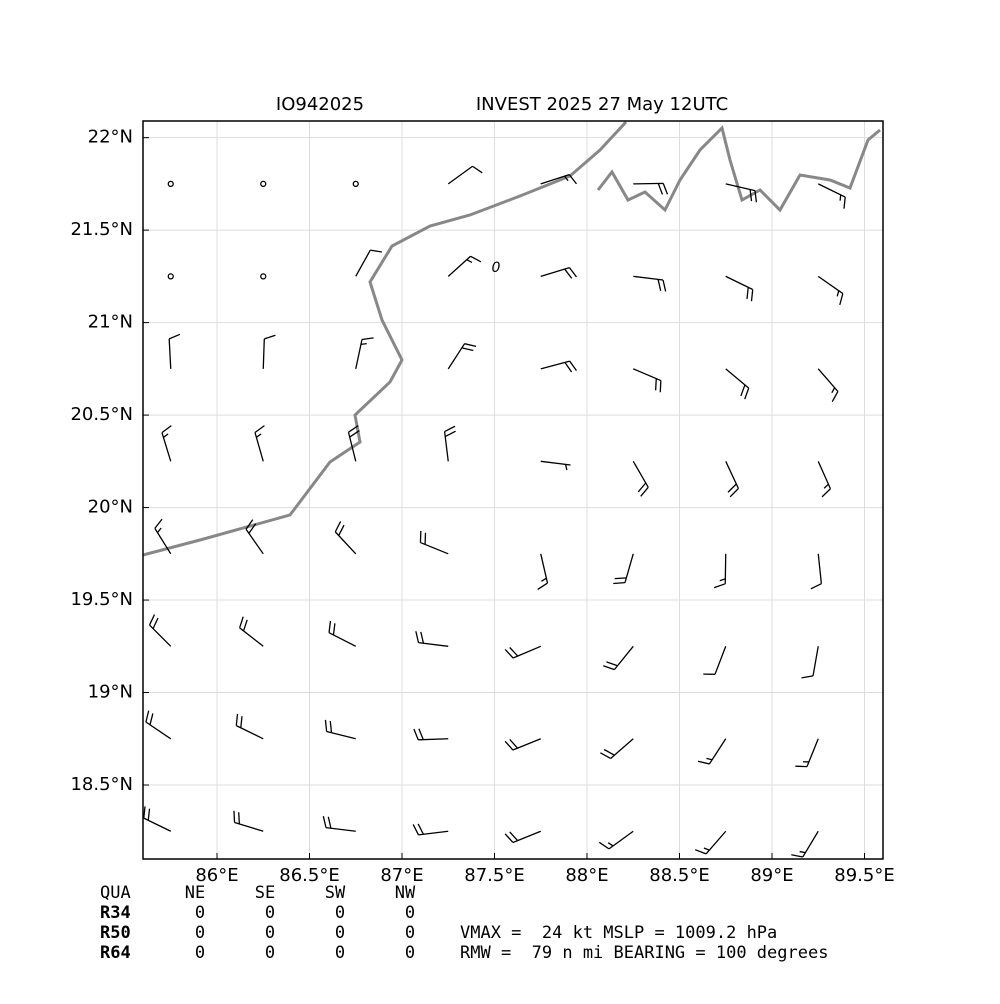 This screenshot has width=1000, height=1004. What do you see at coordinates (335, 893) in the screenshot?
I see `table-header: SW` at bounding box center [335, 893].